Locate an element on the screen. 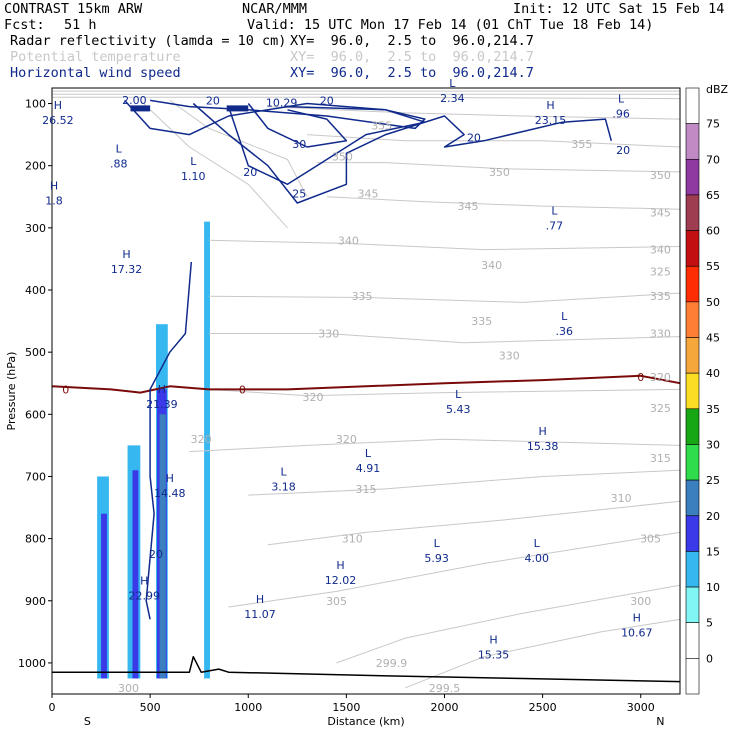 The height and width of the screenshot is (740, 740). isentrope-jet-b is located at coordinates (213, 164).